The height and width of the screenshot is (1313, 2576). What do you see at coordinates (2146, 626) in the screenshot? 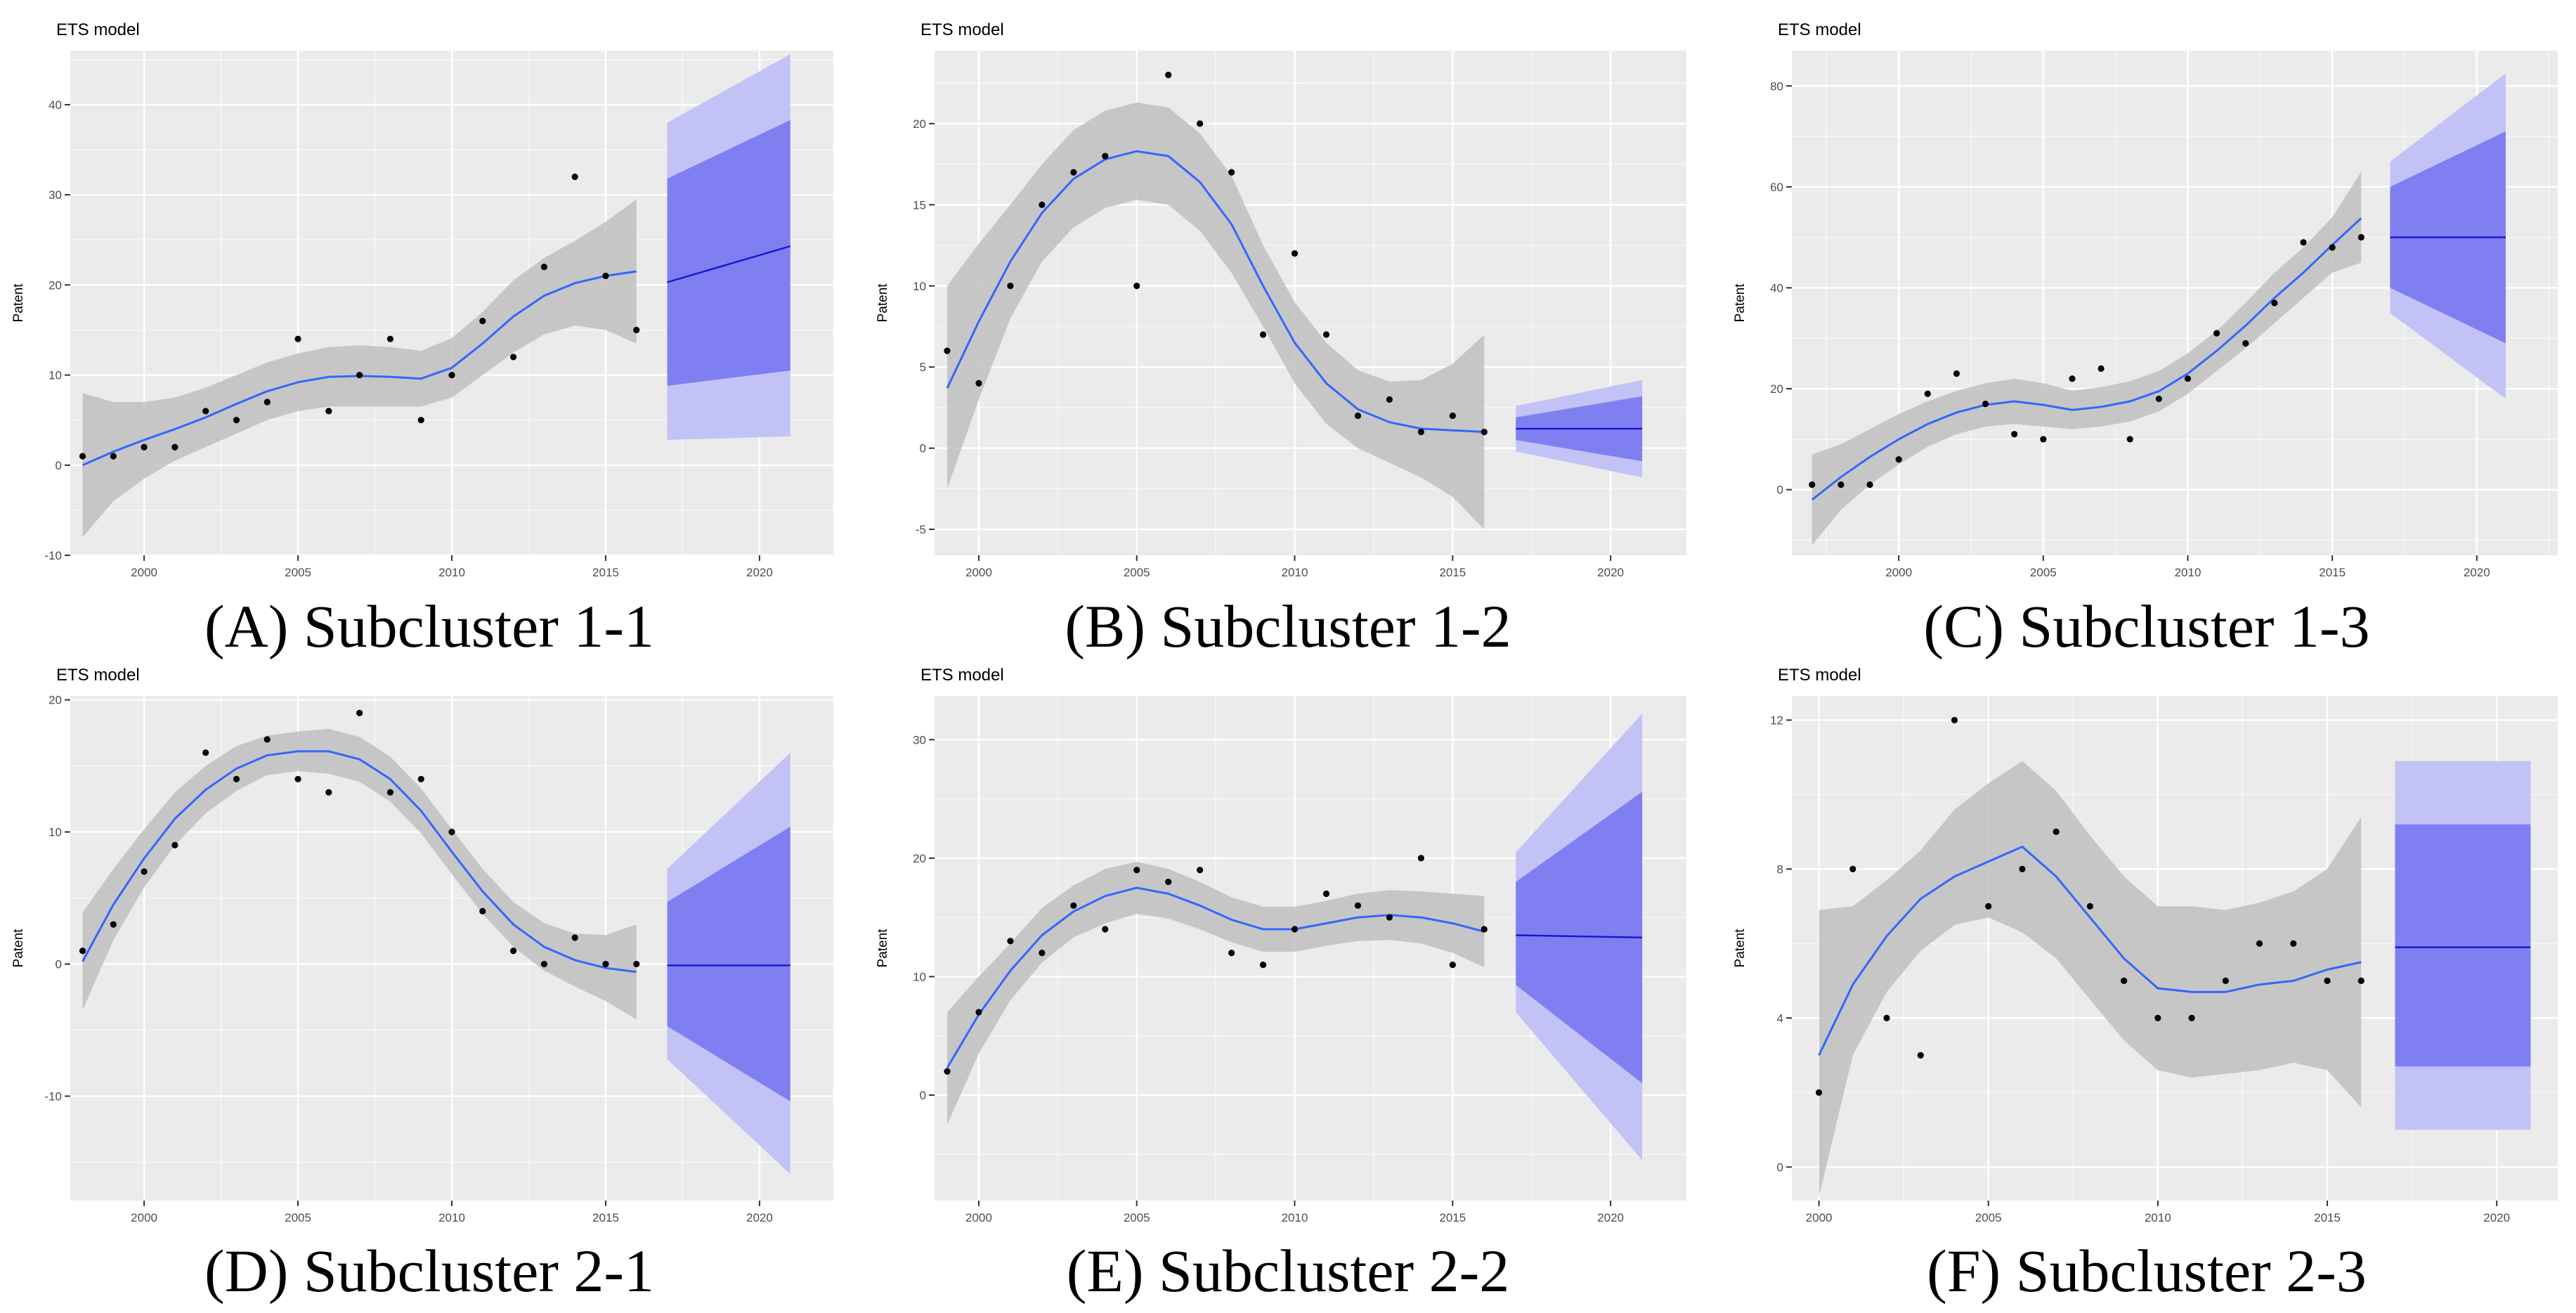
I see `caption-c: (C) Subcluster 1-3` at bounding box center [2146, 626].